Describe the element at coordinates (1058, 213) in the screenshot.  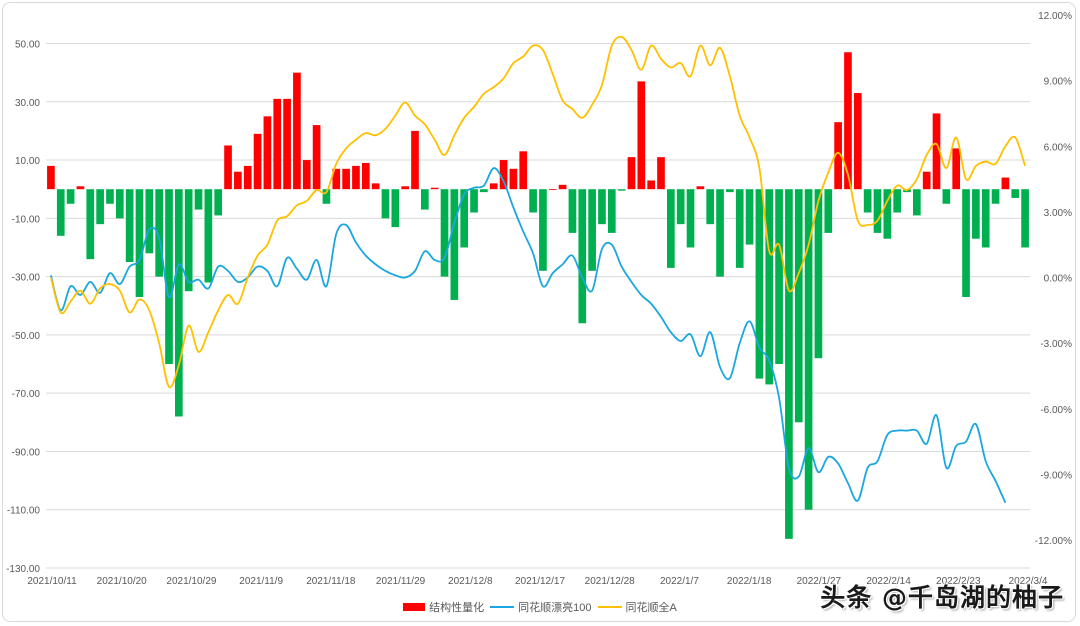
I see `right-axis-tick: 3.00%` at that location.